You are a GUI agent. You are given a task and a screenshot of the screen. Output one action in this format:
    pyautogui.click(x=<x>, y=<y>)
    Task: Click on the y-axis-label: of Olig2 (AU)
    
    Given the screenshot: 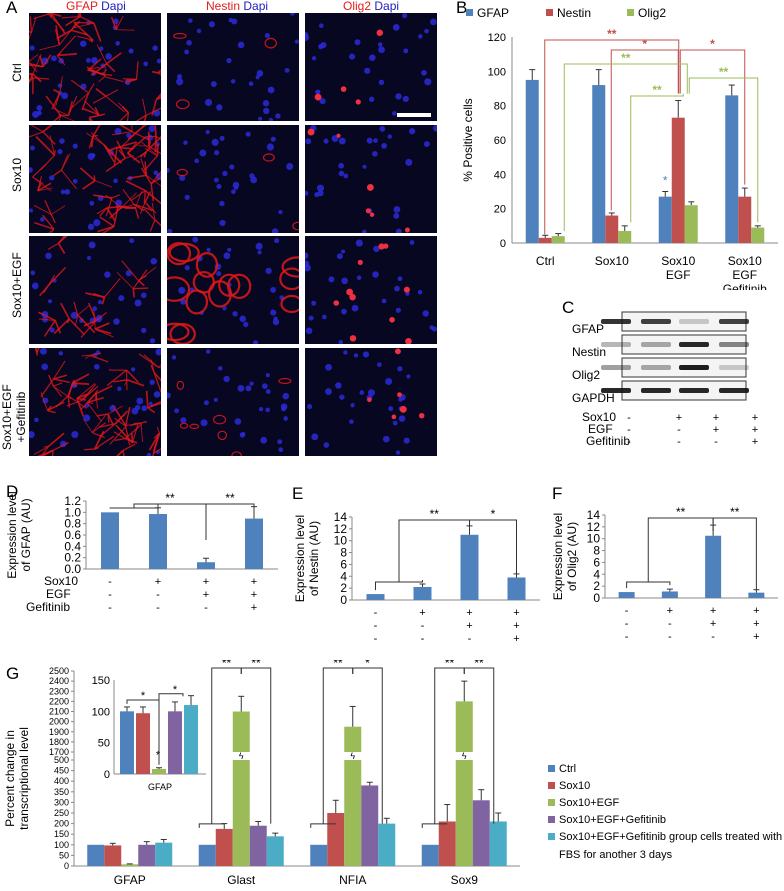 What is the action you would take?
    pyautogui.click(x=572, y=556)
    